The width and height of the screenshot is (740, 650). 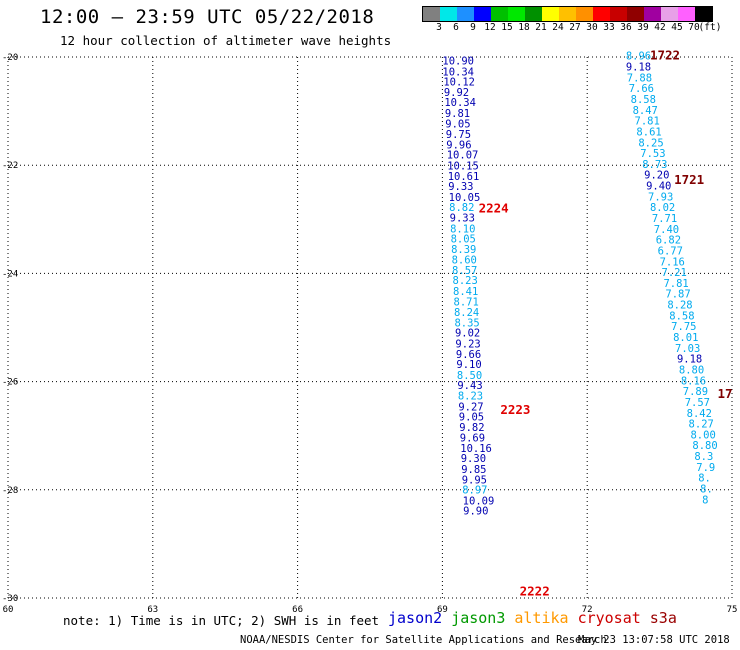 I want to click on y-tick-label: -22, so click(x=10, y=166).